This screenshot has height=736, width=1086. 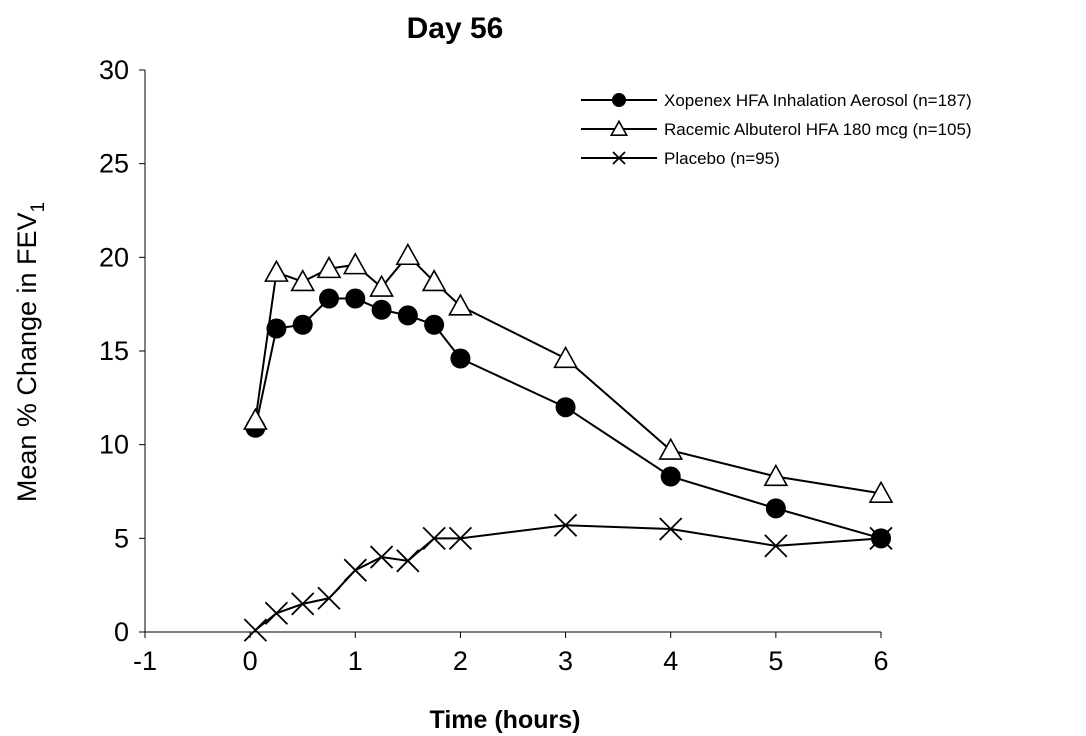 I want to click on x-tick-label: 3, so click(x=565, y=661).